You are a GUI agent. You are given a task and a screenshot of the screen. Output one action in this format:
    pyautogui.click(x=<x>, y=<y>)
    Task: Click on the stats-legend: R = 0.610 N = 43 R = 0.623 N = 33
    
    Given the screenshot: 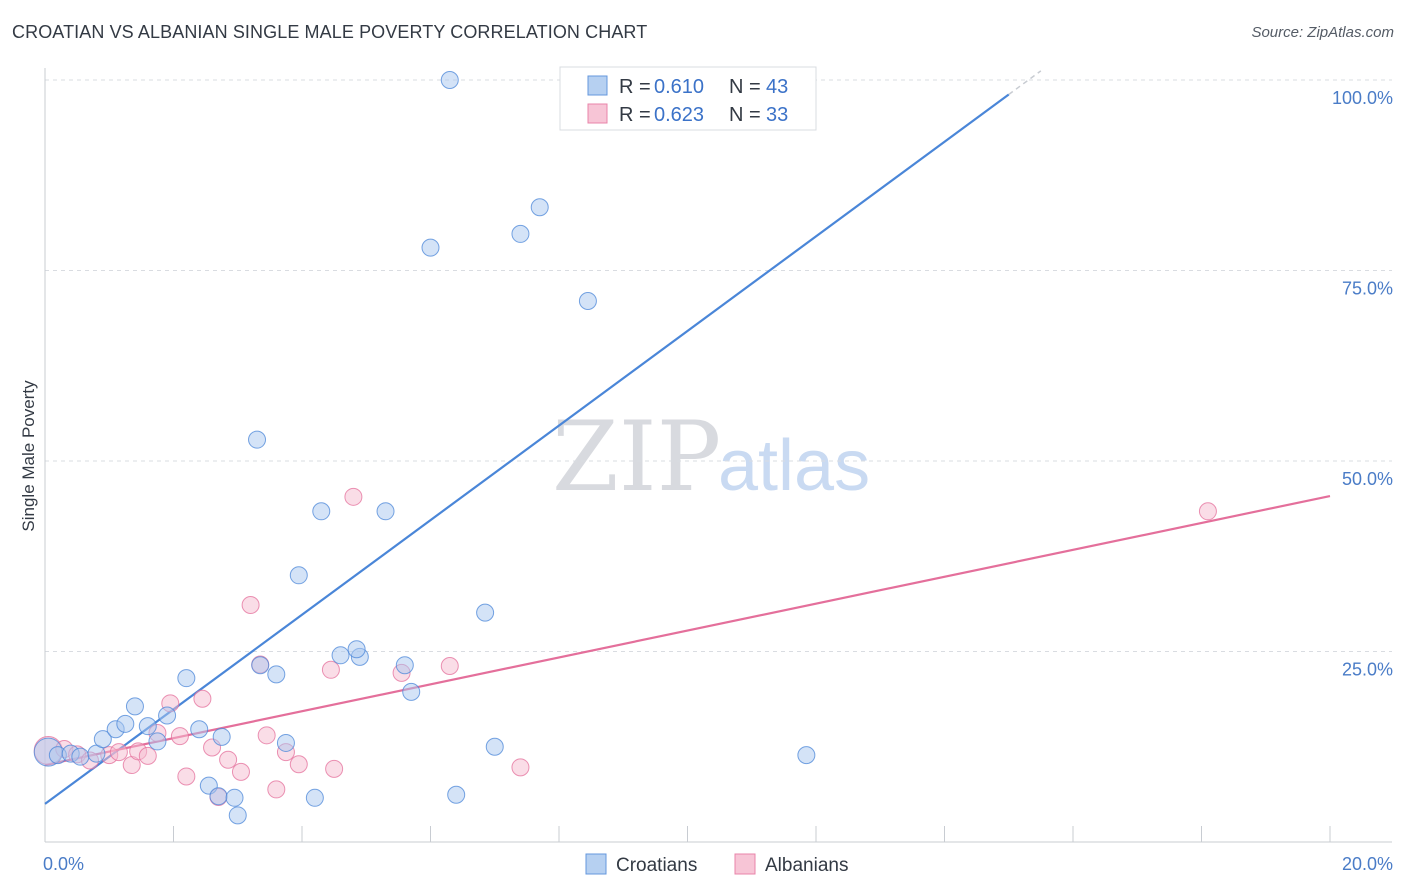 What is the action you would take?
    pyautogui.click(x=688, y=98)
    